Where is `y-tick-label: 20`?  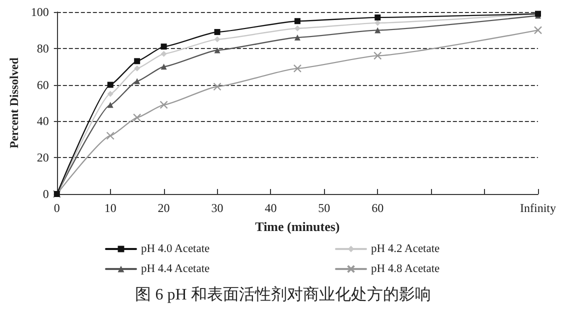 y-tick-label: 20 is located at coordinates (42, 157).